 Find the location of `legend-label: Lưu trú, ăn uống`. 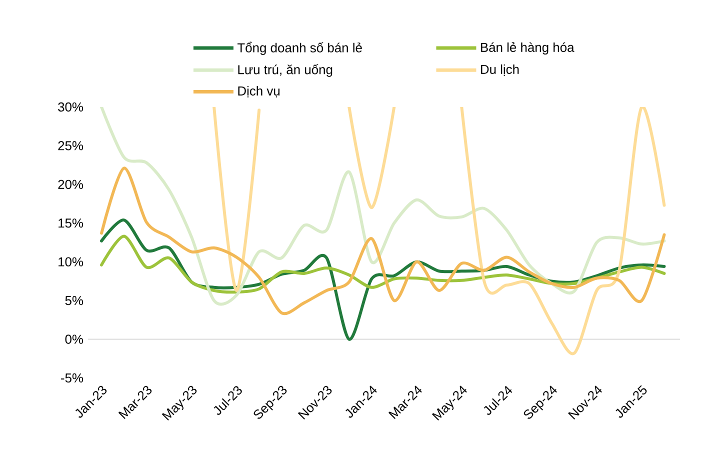

legend-label: Lưu trú, ăn uống is located at coordinates (285, 70).